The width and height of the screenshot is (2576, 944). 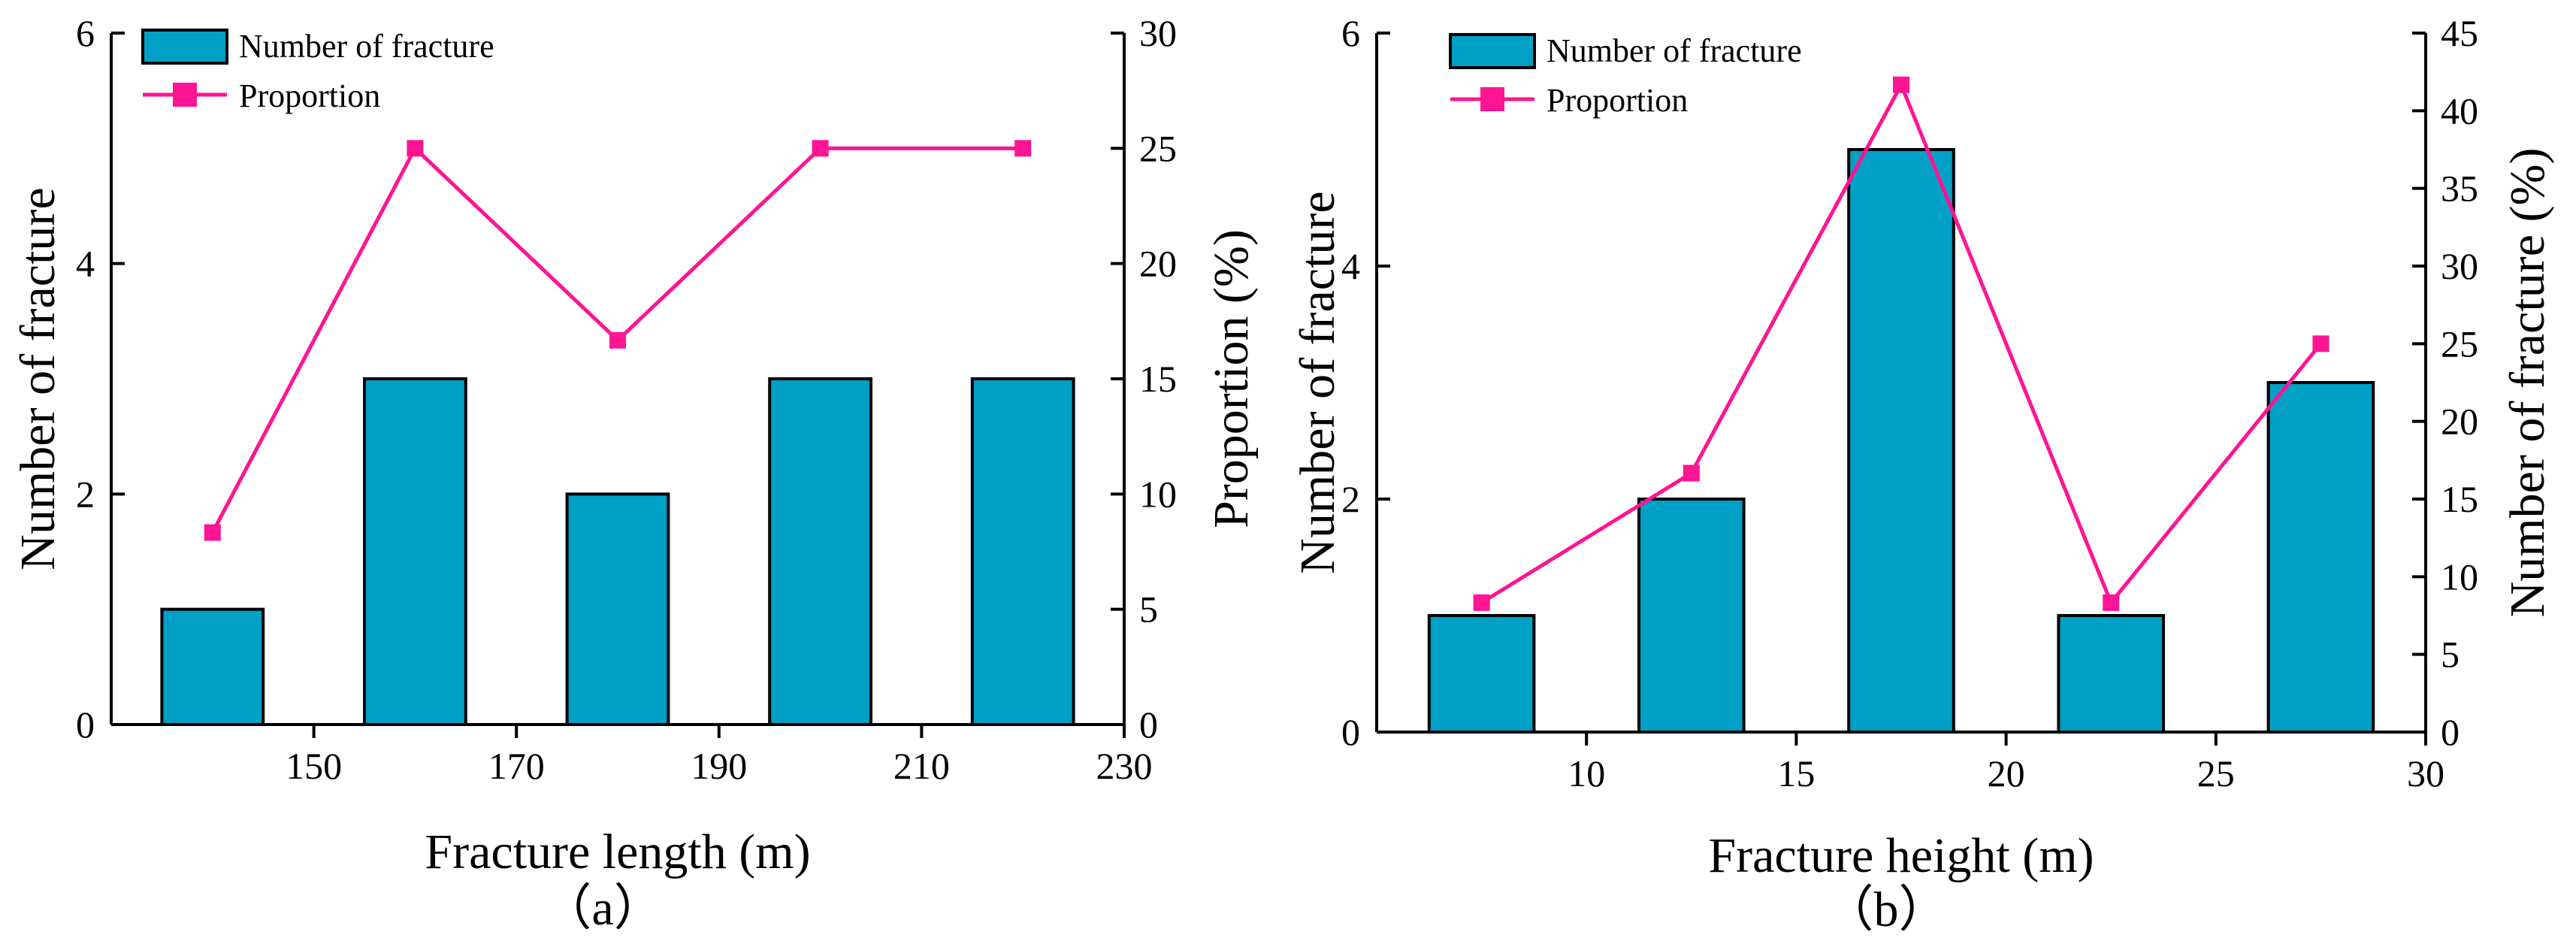 What do you see at coordinates (1231, 379) in the screenshot?
I see `chart-a-y2label: Proportion (%)` at bounding box center [1231, 379].